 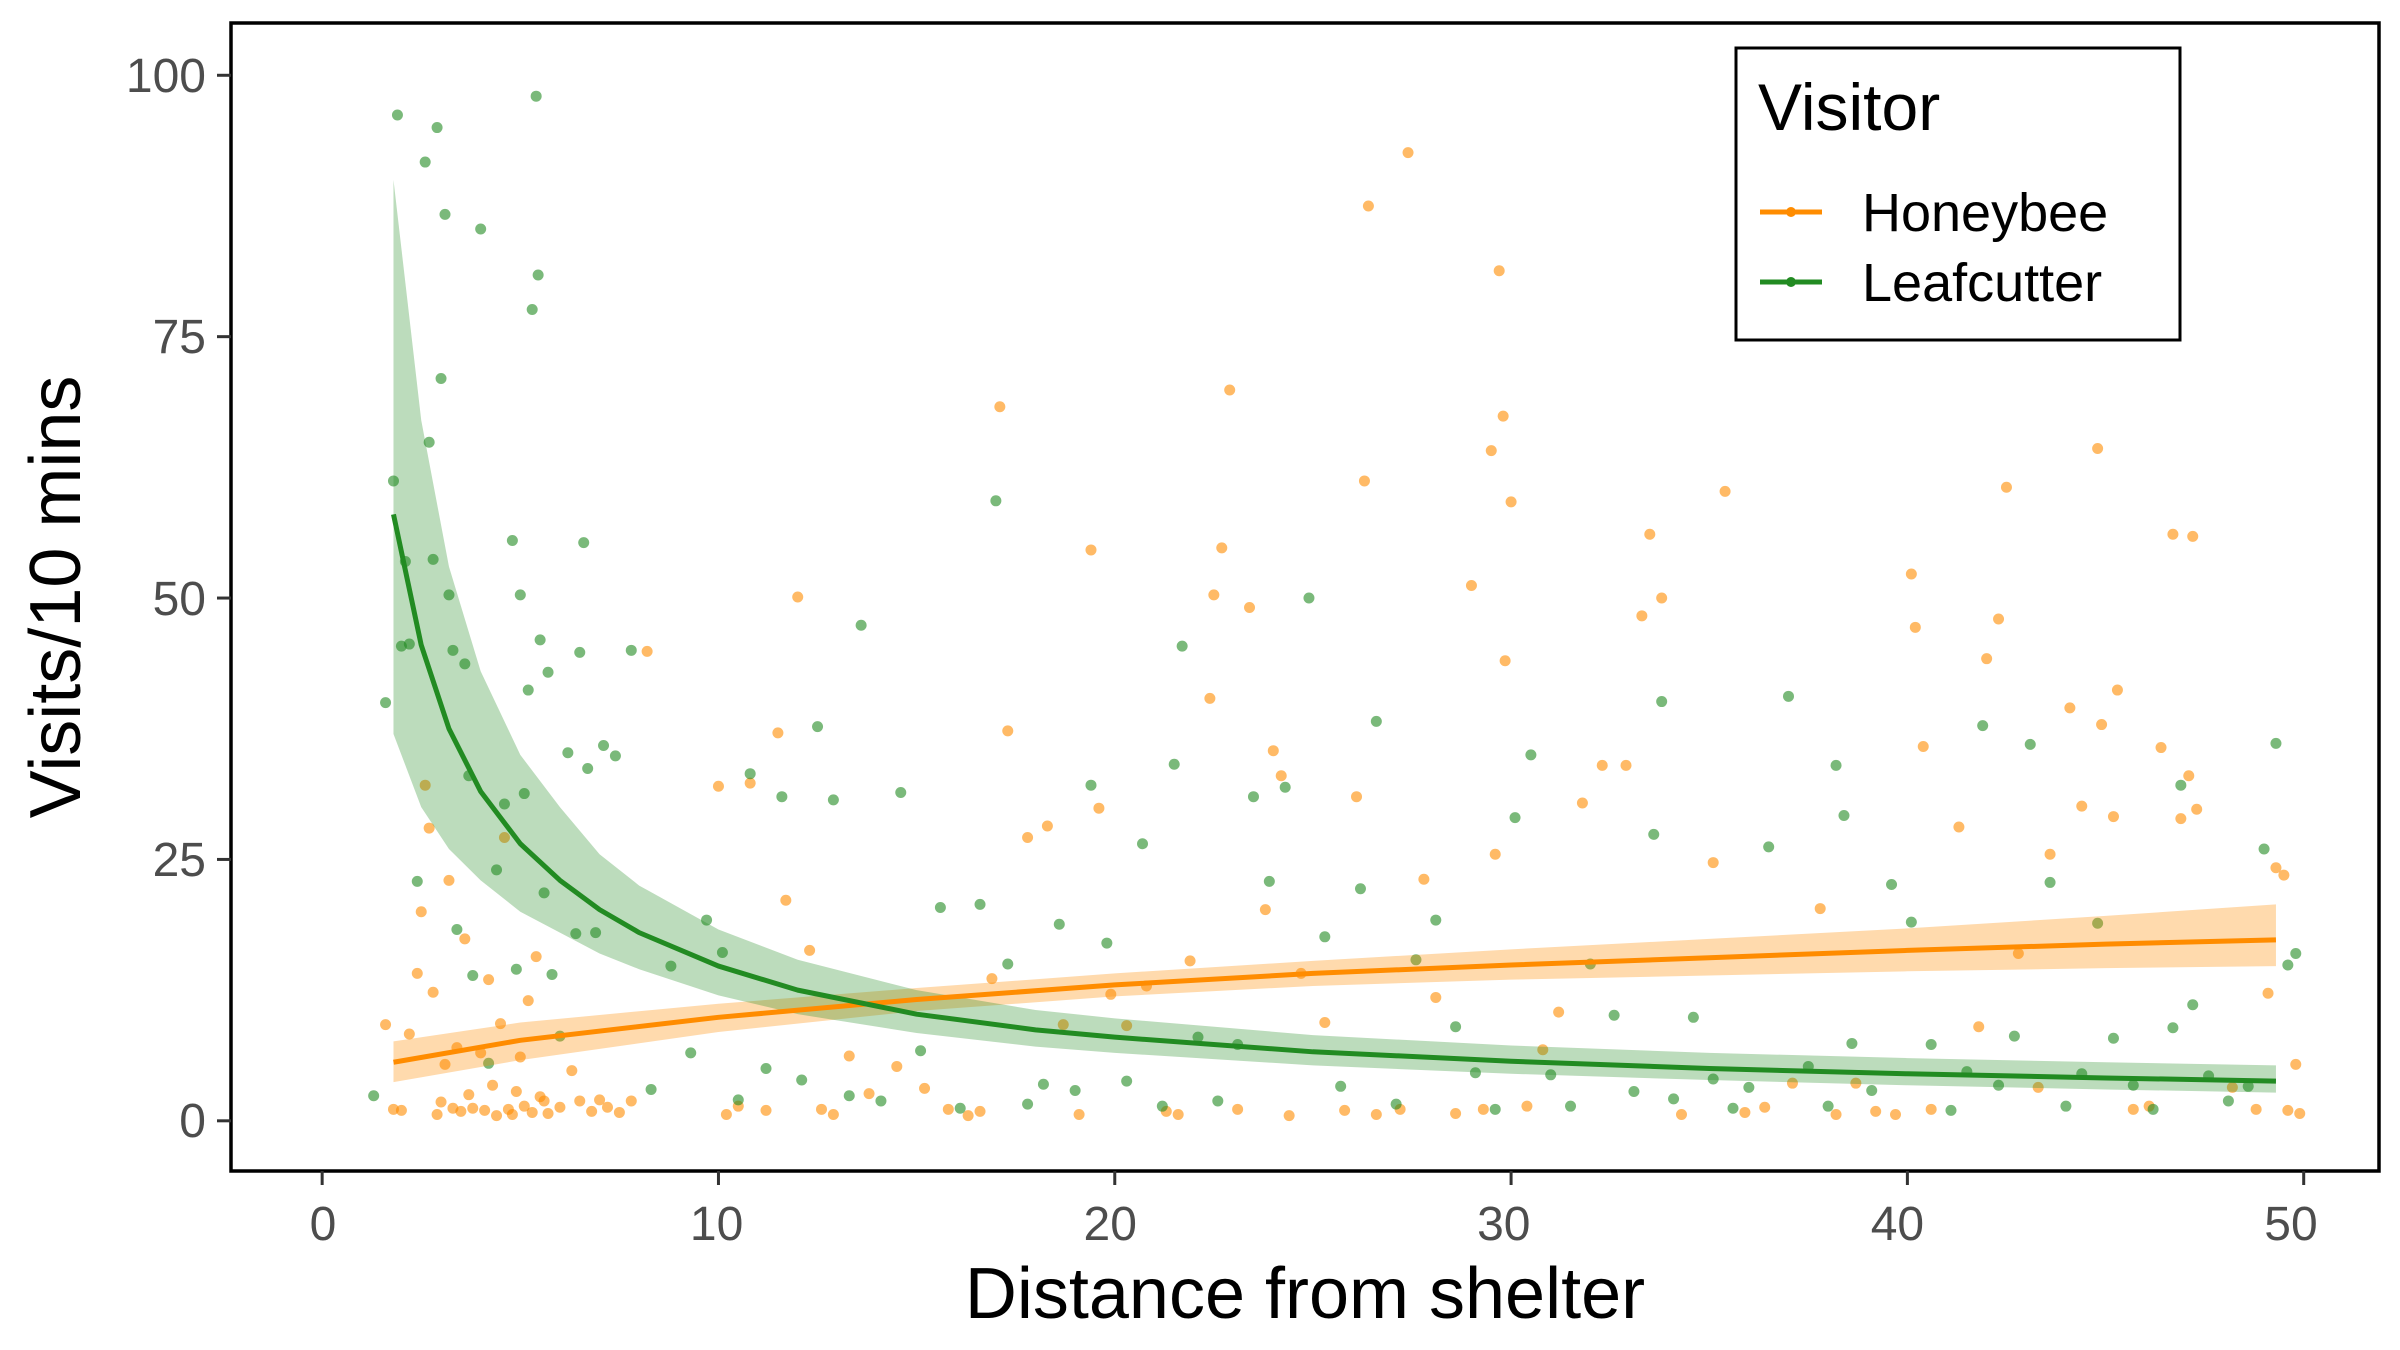 I want to click on y-axis-title: Visits/10 mins, so click(x=56, y=597).